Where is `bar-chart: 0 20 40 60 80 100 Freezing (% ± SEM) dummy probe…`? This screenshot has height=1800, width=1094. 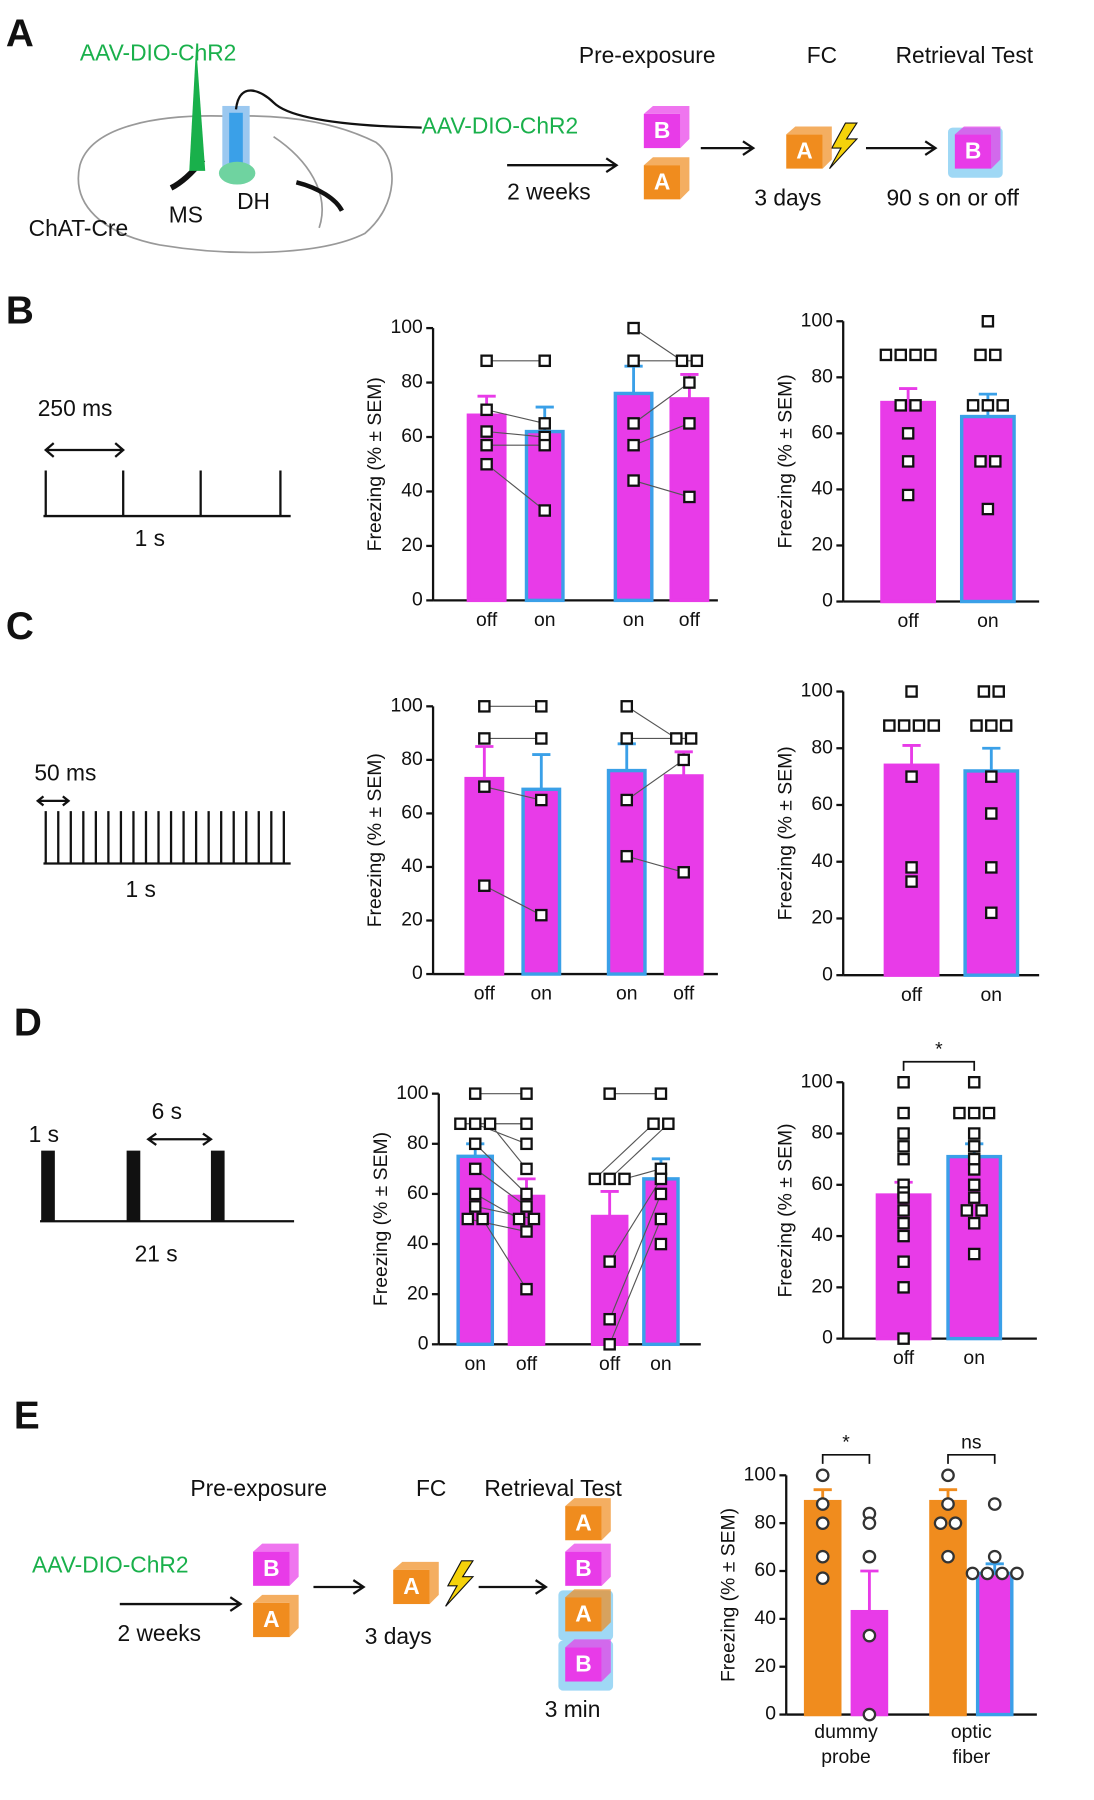
bar-chart: 0 20 40 60 80 100 Freezing (% ± SEM) dummy probe… is located at coordinates (877, 1600).